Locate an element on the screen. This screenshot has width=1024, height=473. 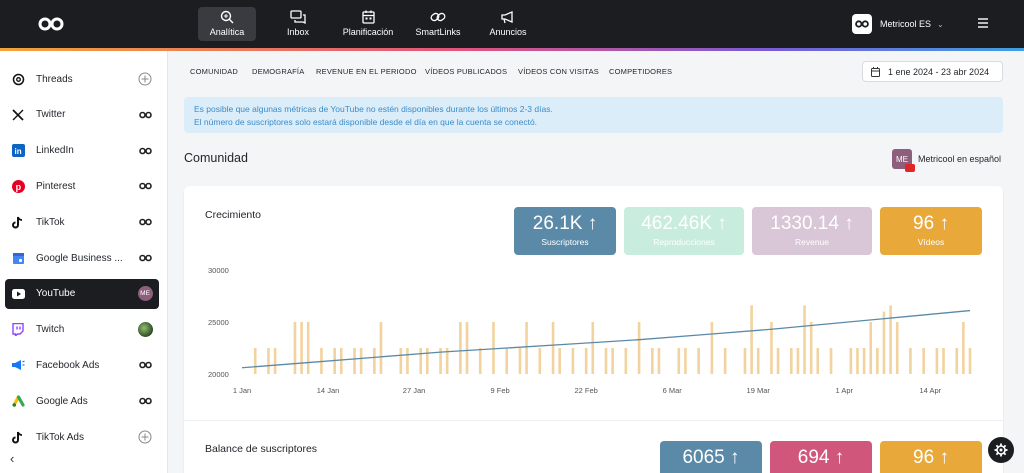
nav-planificacion: Planificación is located at coordinates (368, 24).